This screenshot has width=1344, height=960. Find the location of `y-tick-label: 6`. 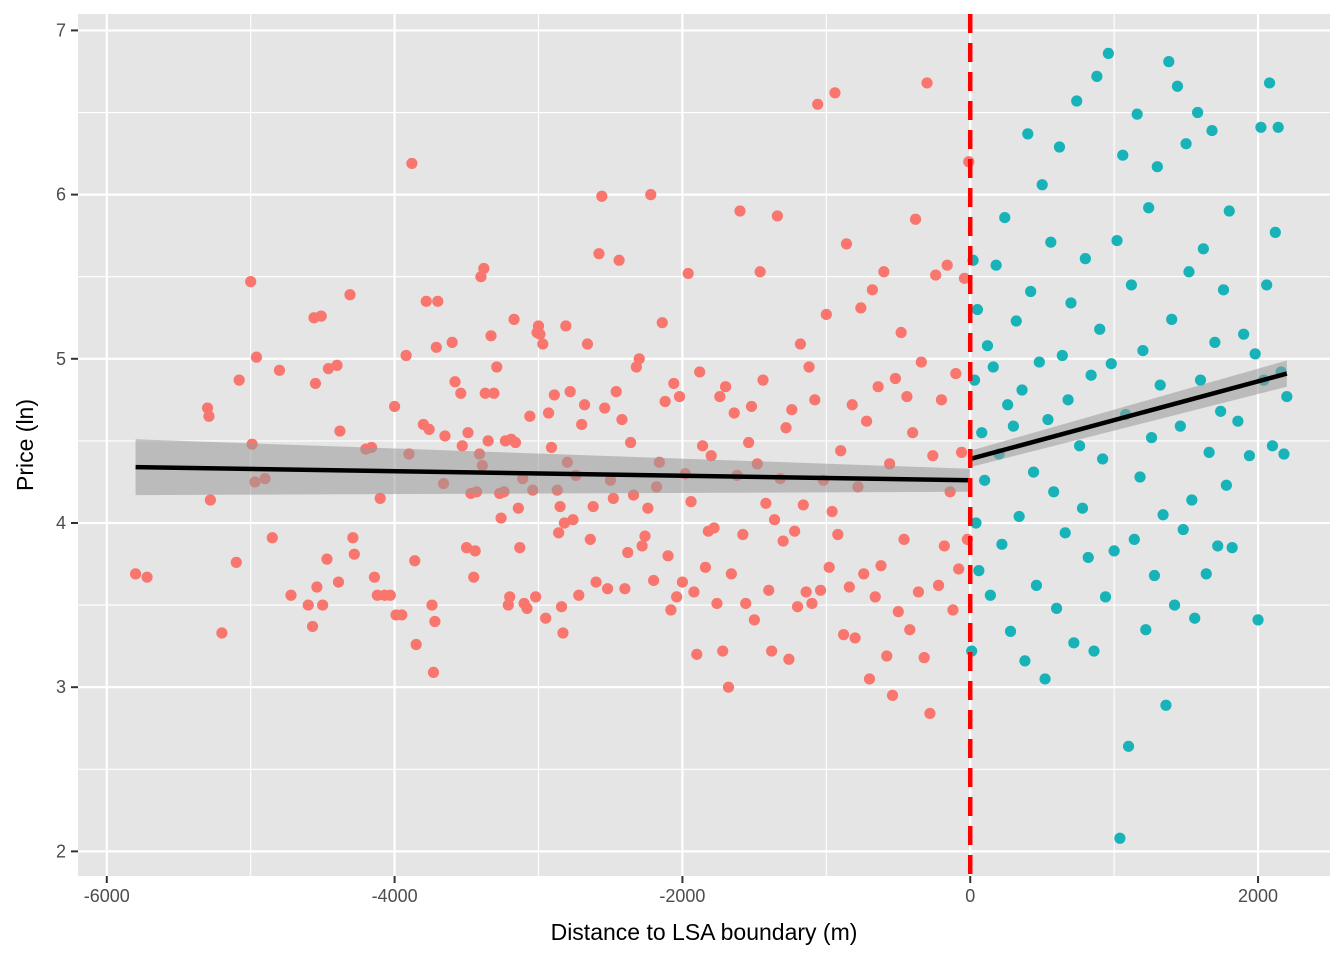

y-tick-label: 6 is located at coordinates (61, 195).